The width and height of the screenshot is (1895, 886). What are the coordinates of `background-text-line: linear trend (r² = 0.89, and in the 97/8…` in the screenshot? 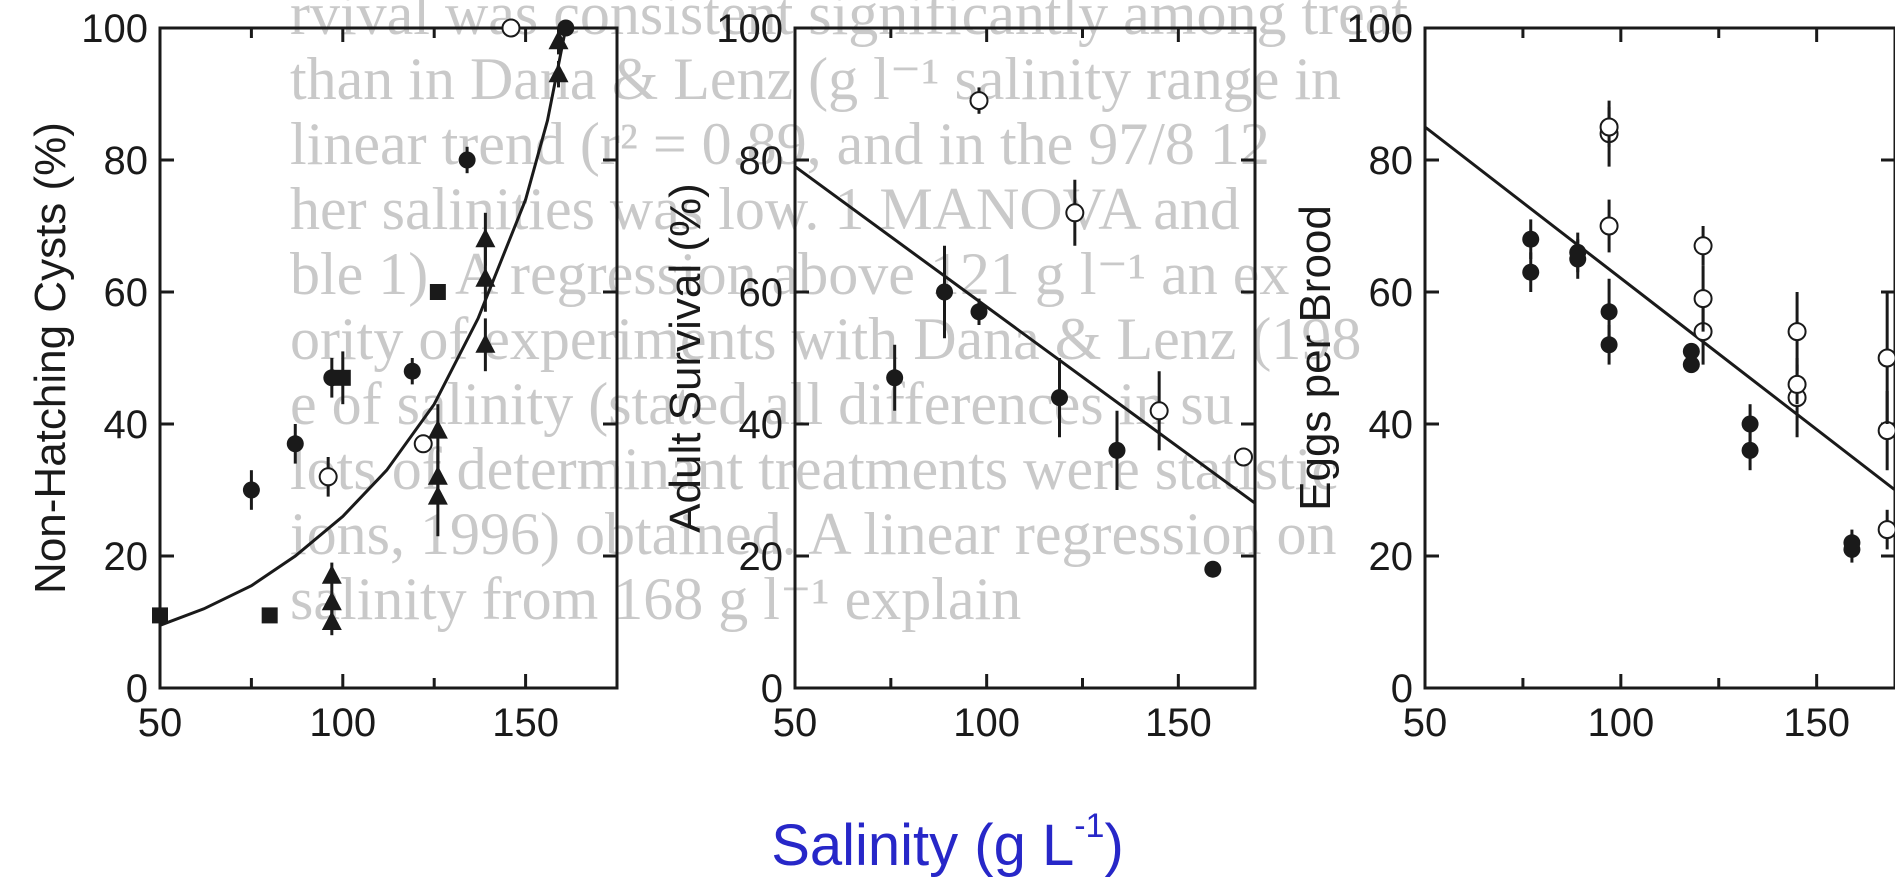 It's located at (780, 144).